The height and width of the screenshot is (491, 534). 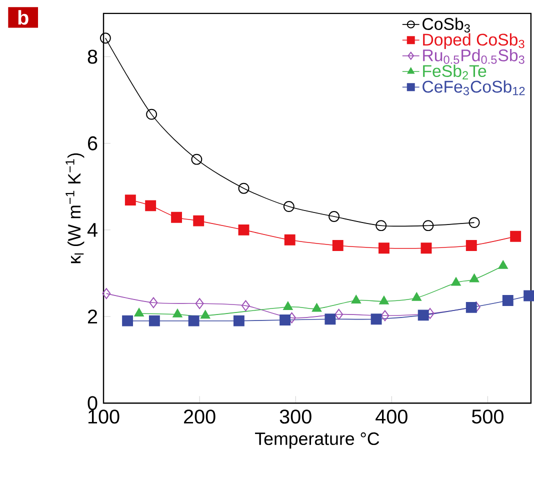 What do you see at coordinates (93, 317) in the screenshot?
I see `y-tick-label: 2` at bounding box center [93, 317].